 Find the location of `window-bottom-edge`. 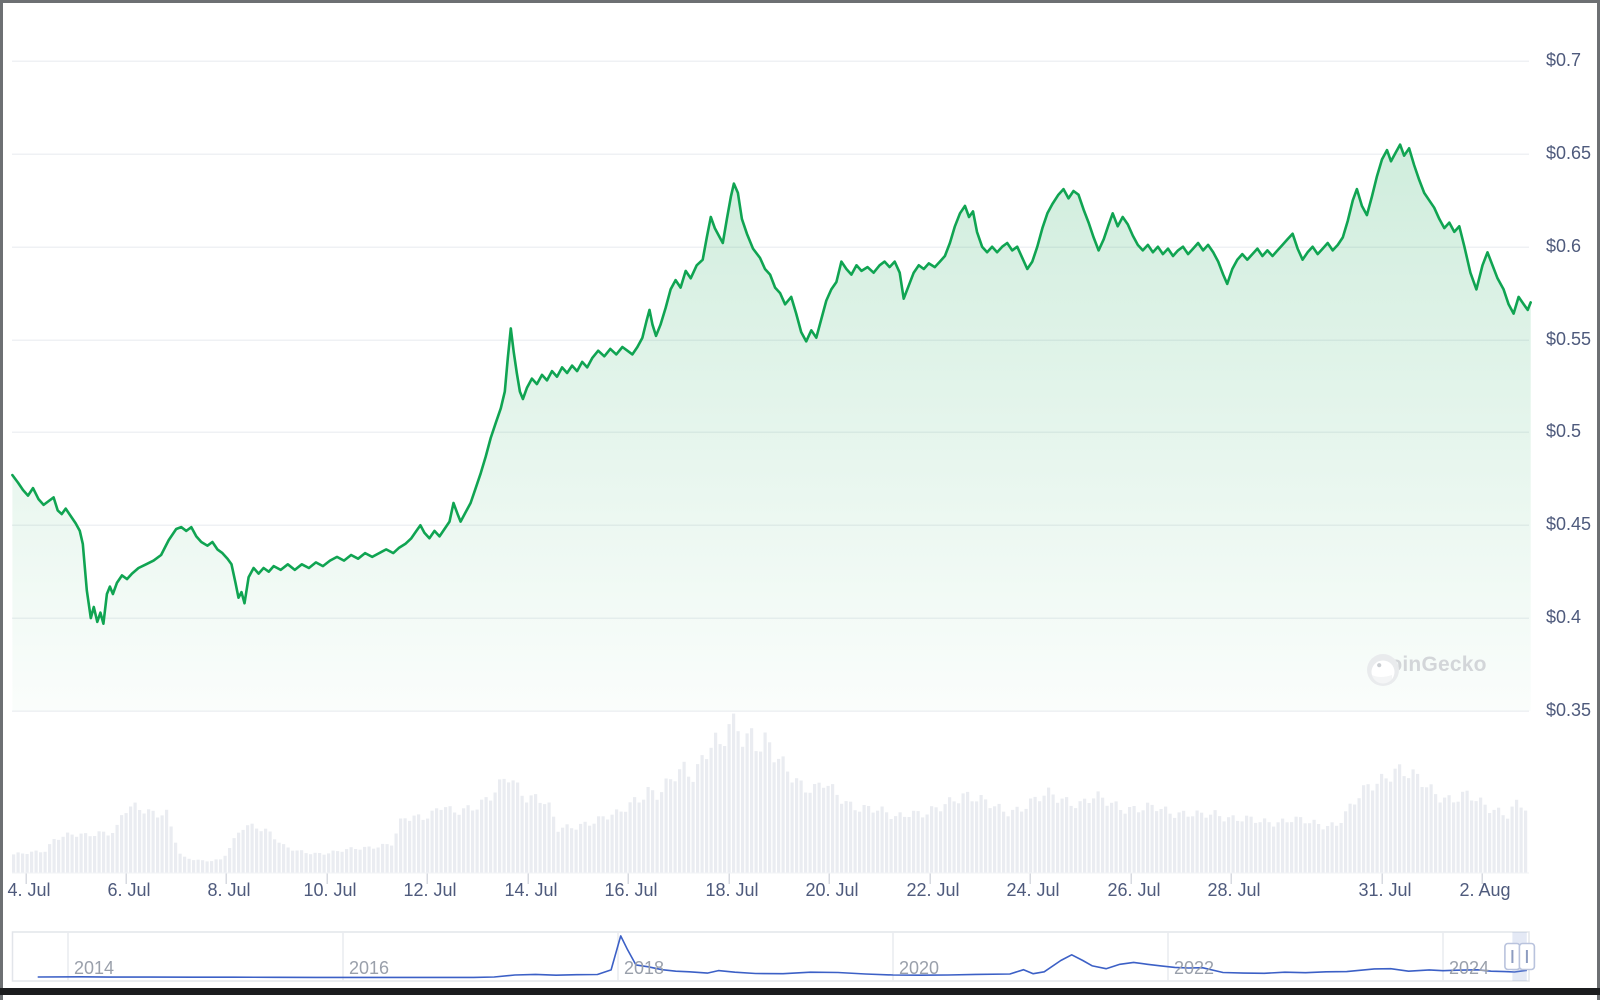

window-bottom-edge is located at coordinates (800, 991).